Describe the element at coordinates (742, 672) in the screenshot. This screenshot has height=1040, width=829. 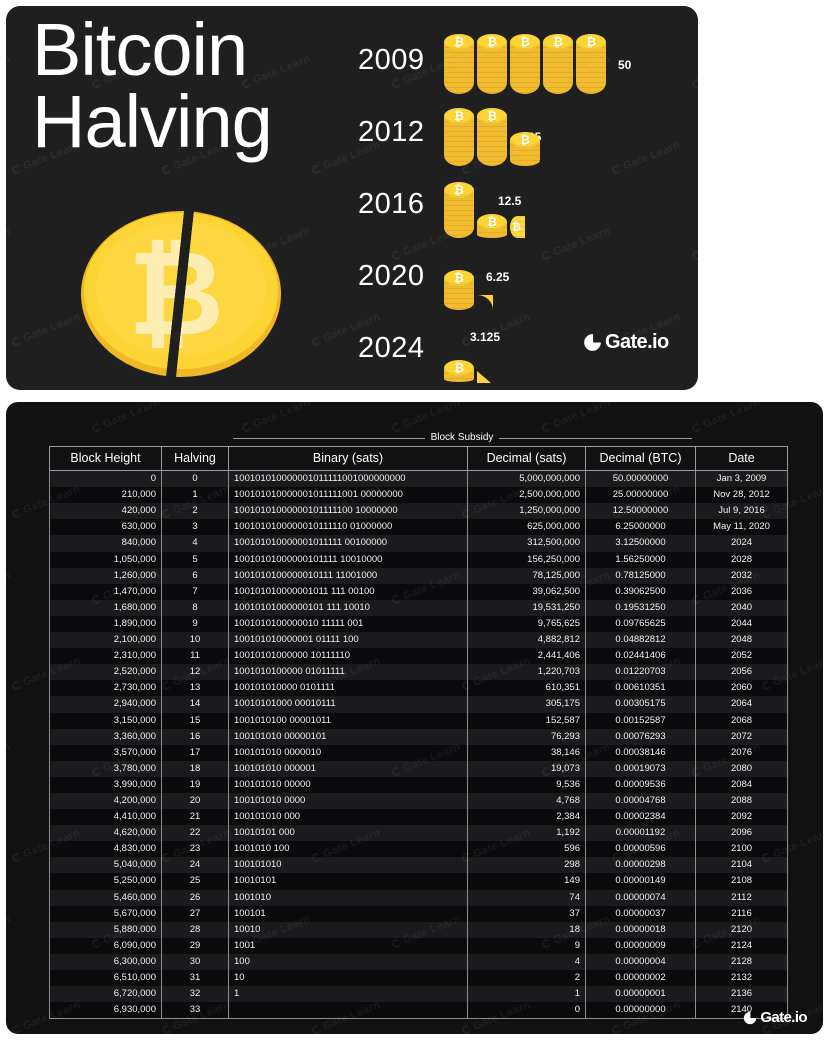
I see `cell-date: 2056` at that location.